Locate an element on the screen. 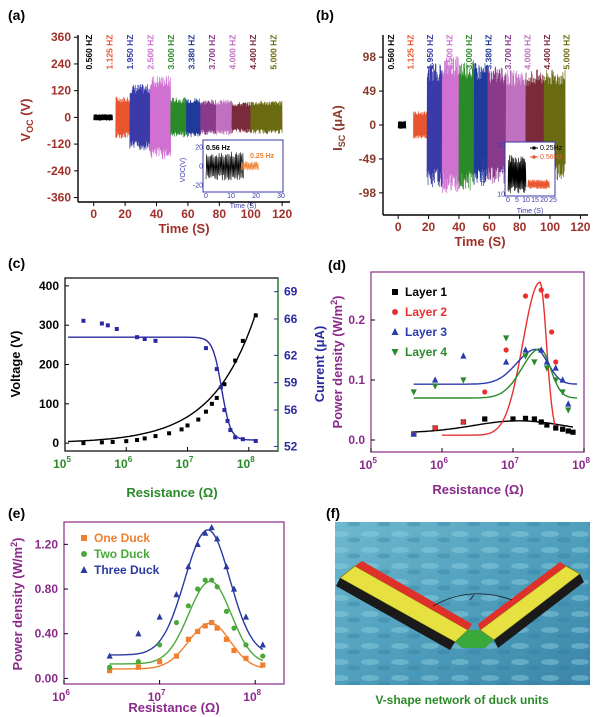 The height and width of the screenshot is (717, 600). panel-c-y-ticks: 0 100 200 300 400 is located at coordinates (54, 364).